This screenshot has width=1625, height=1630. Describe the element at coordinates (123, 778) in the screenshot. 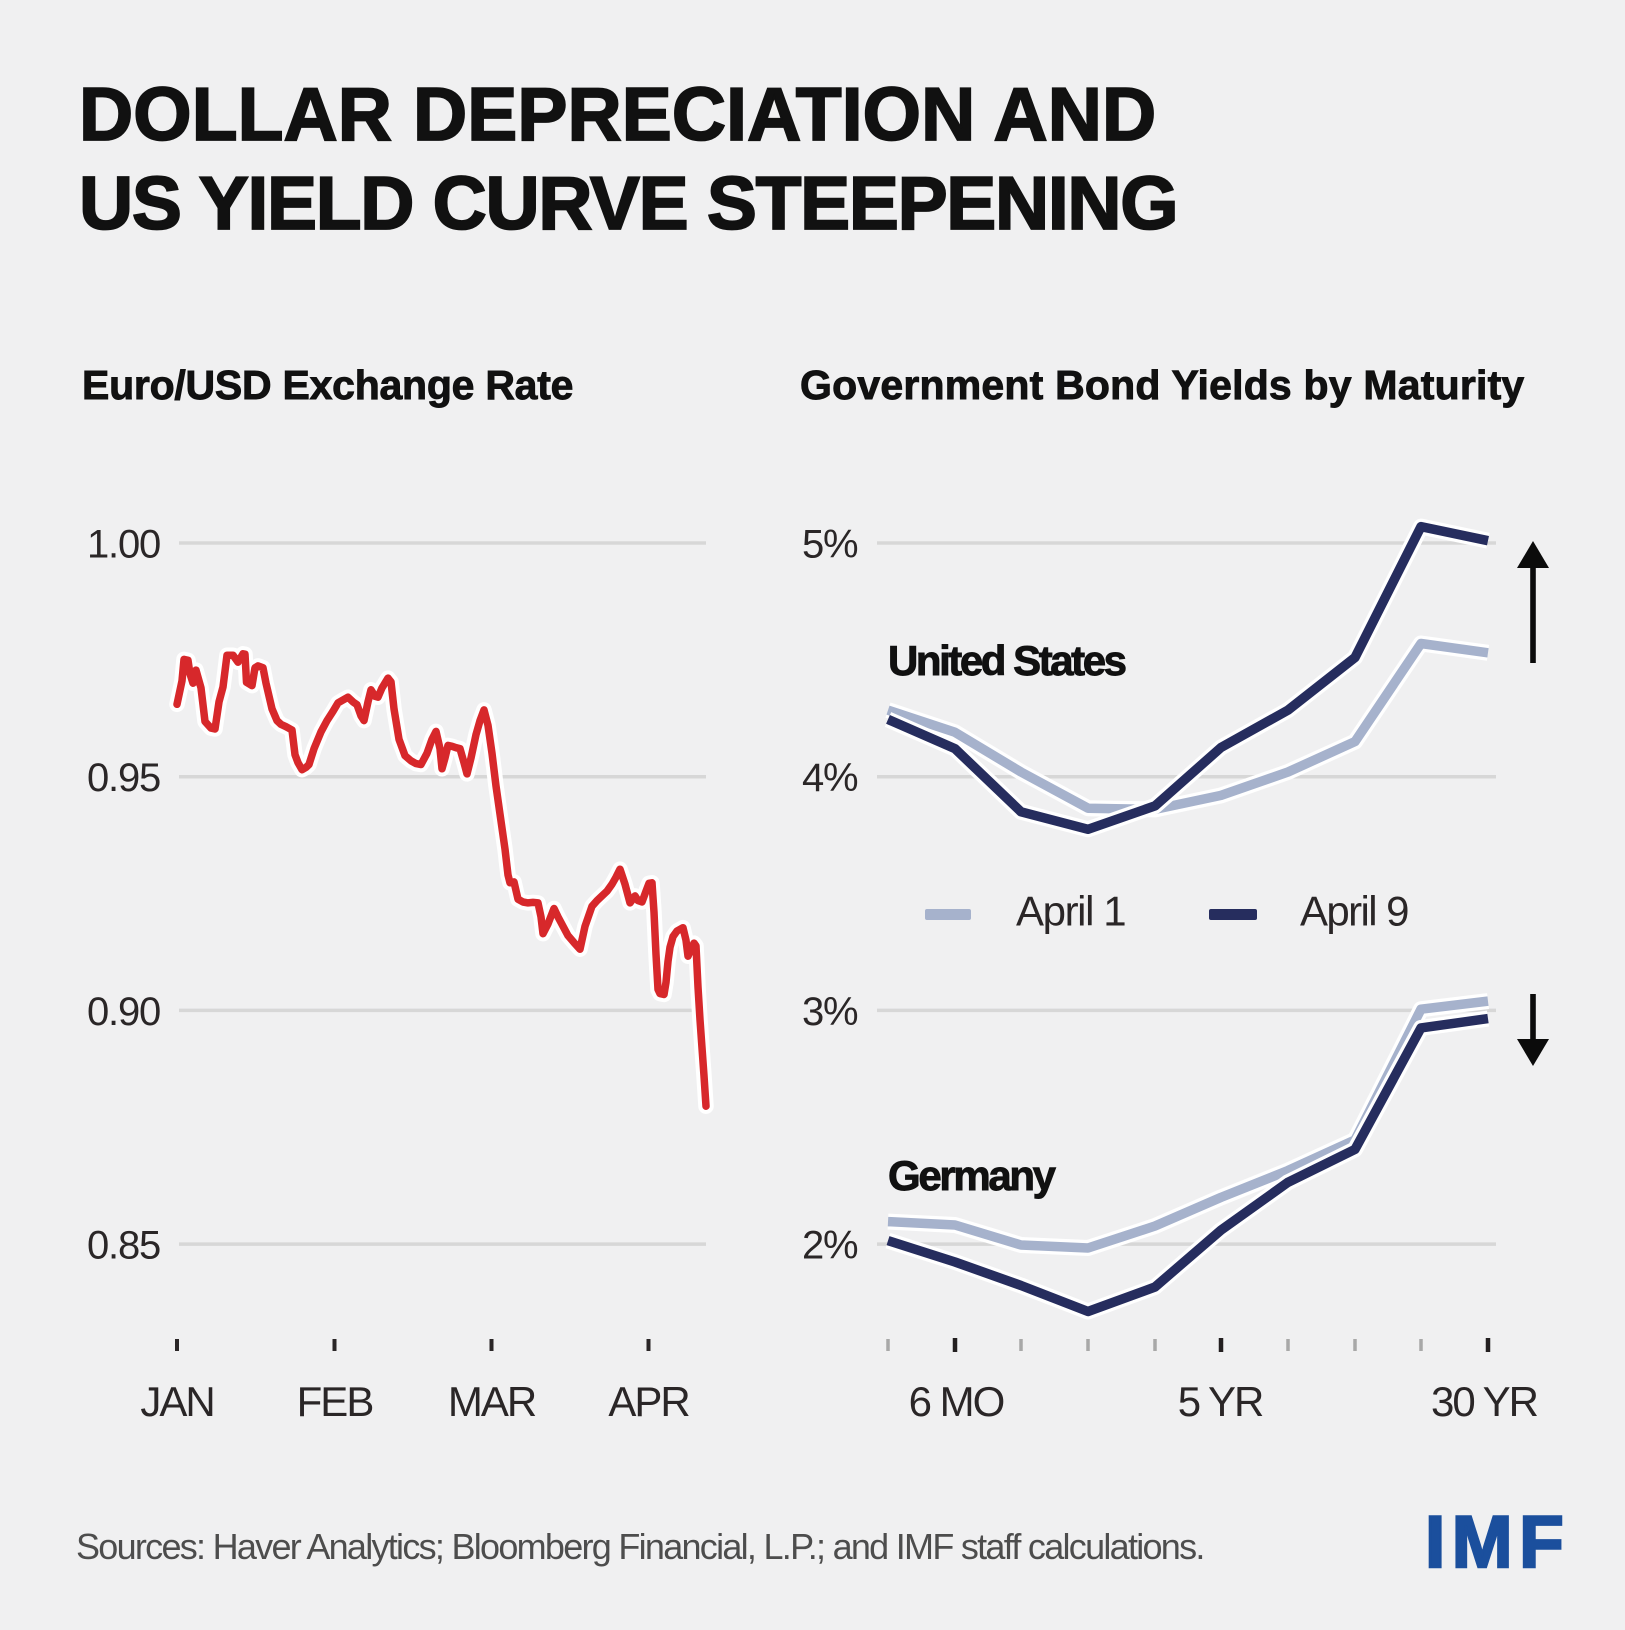

I see `svg-text: 0.95` at that location.